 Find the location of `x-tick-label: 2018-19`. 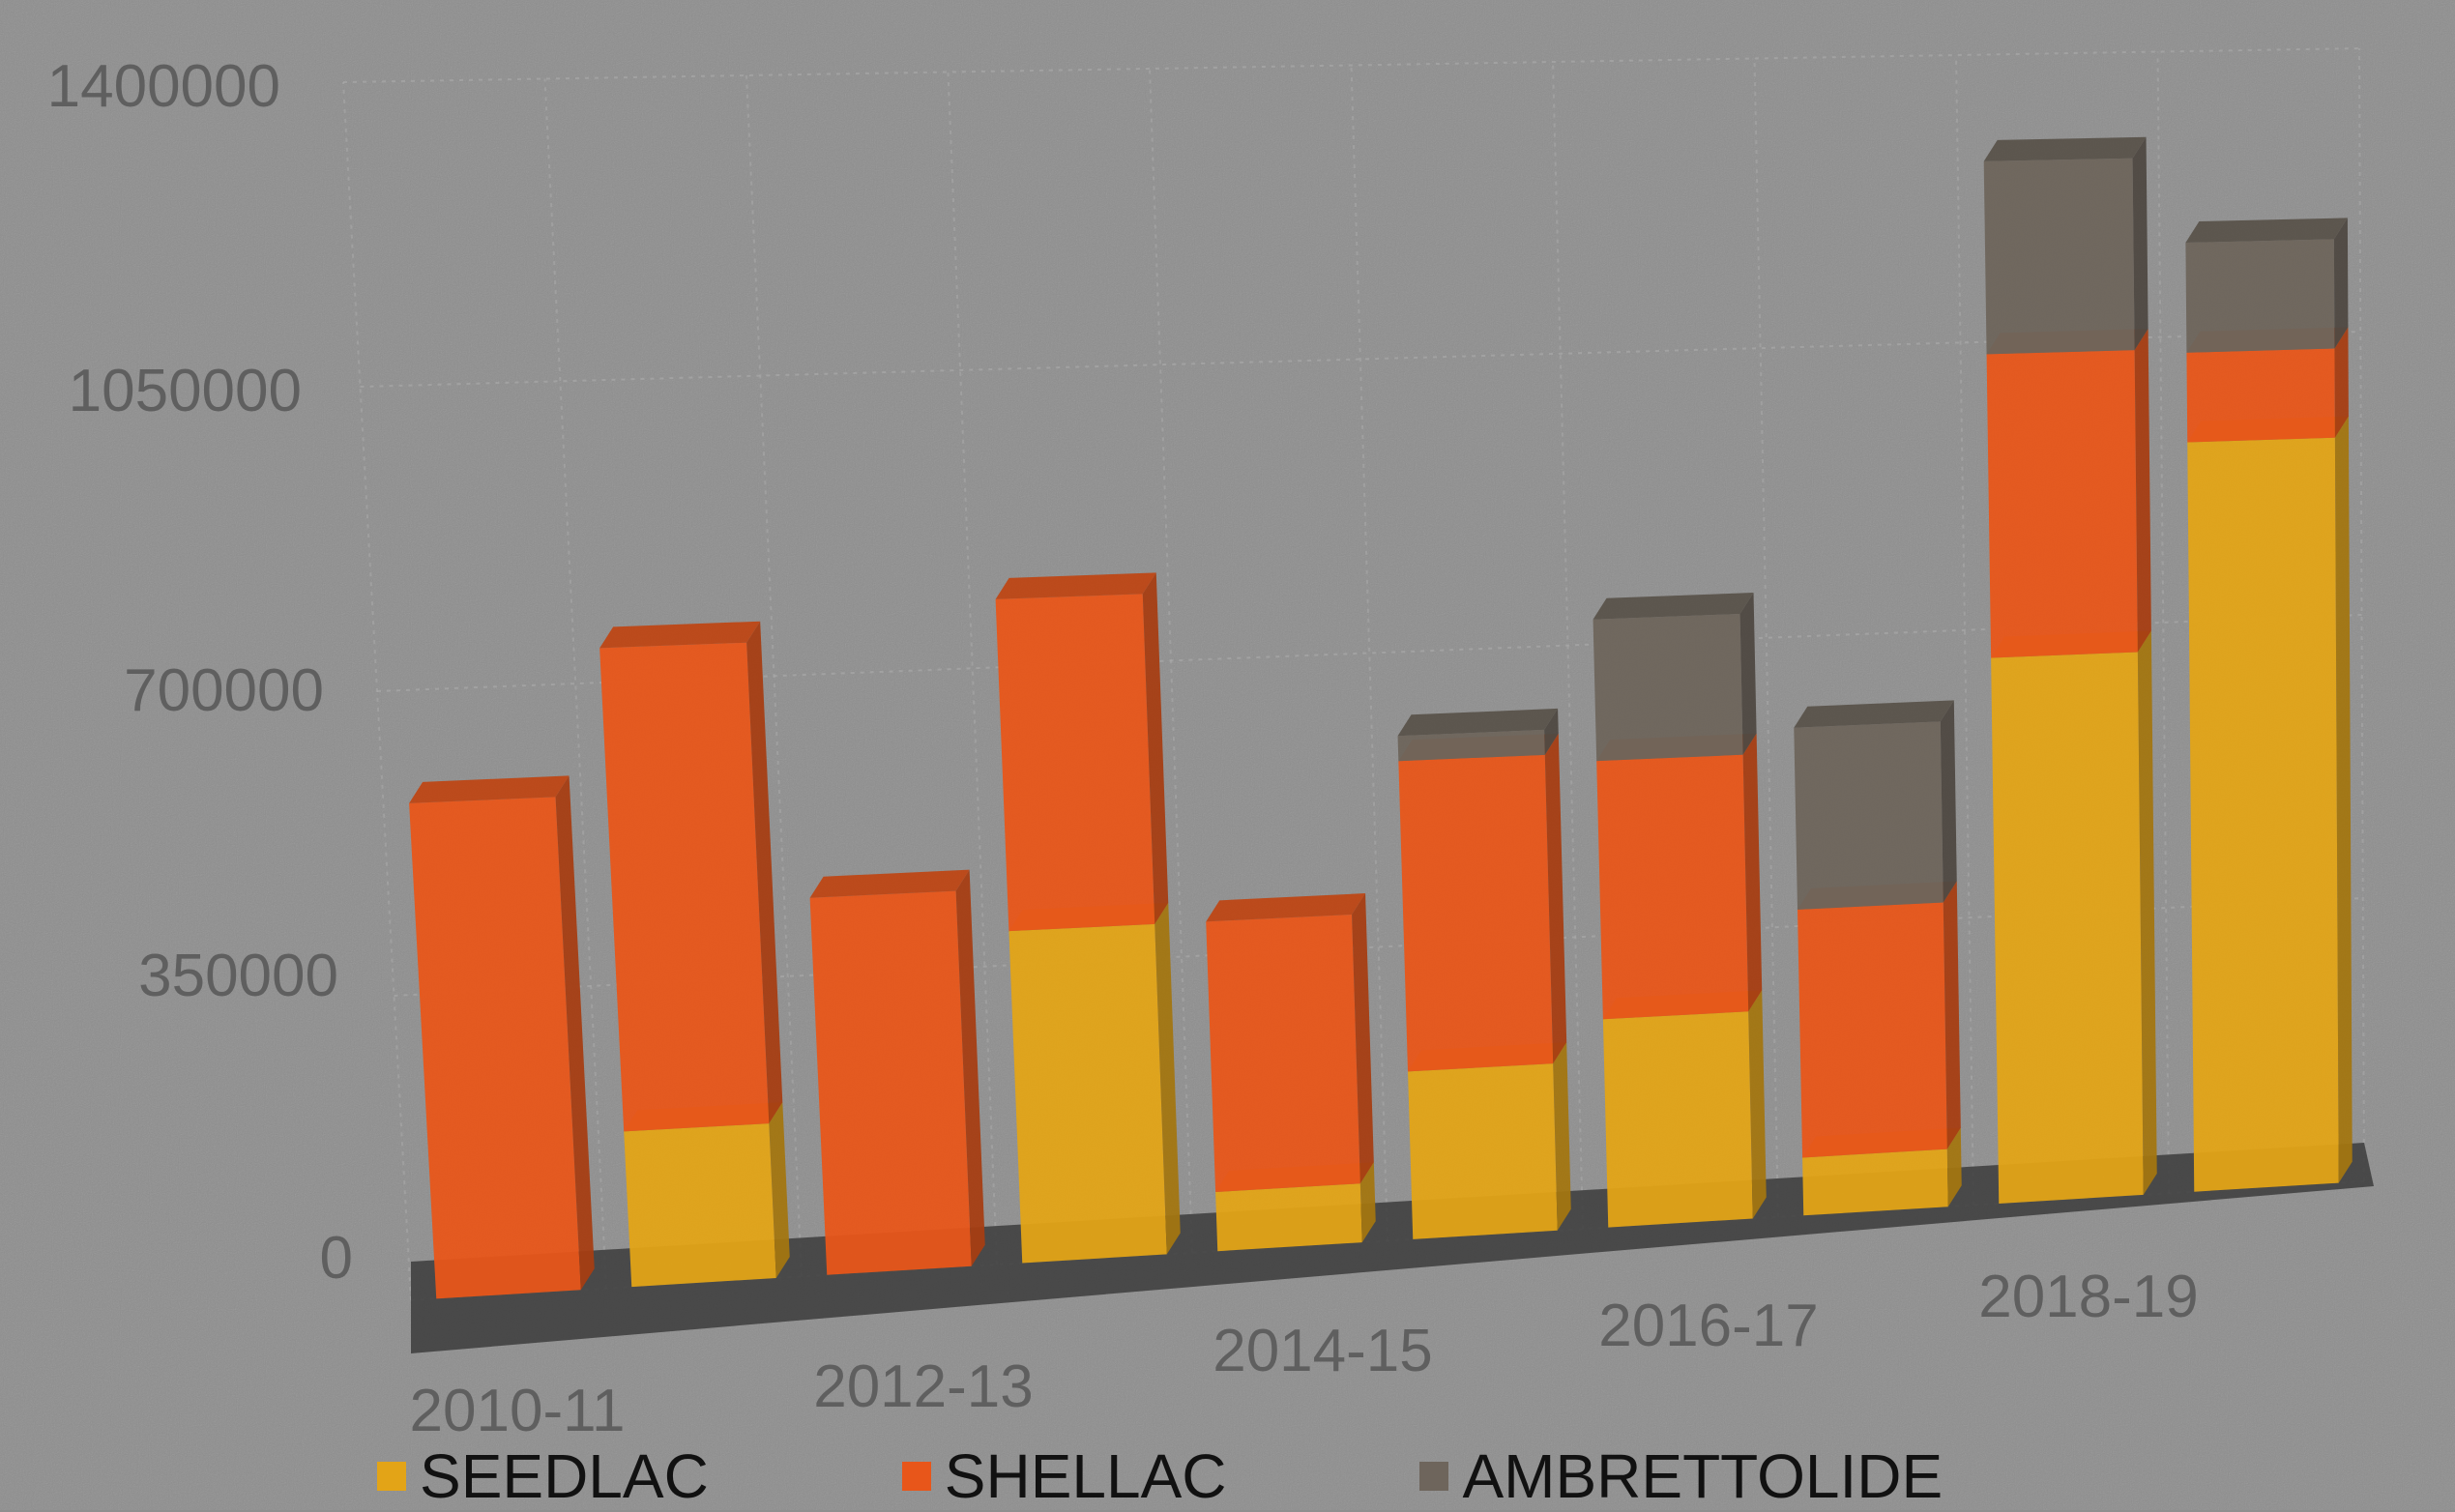

x-tick-label: 2018-19 is located at coordinates (2088, 1297).